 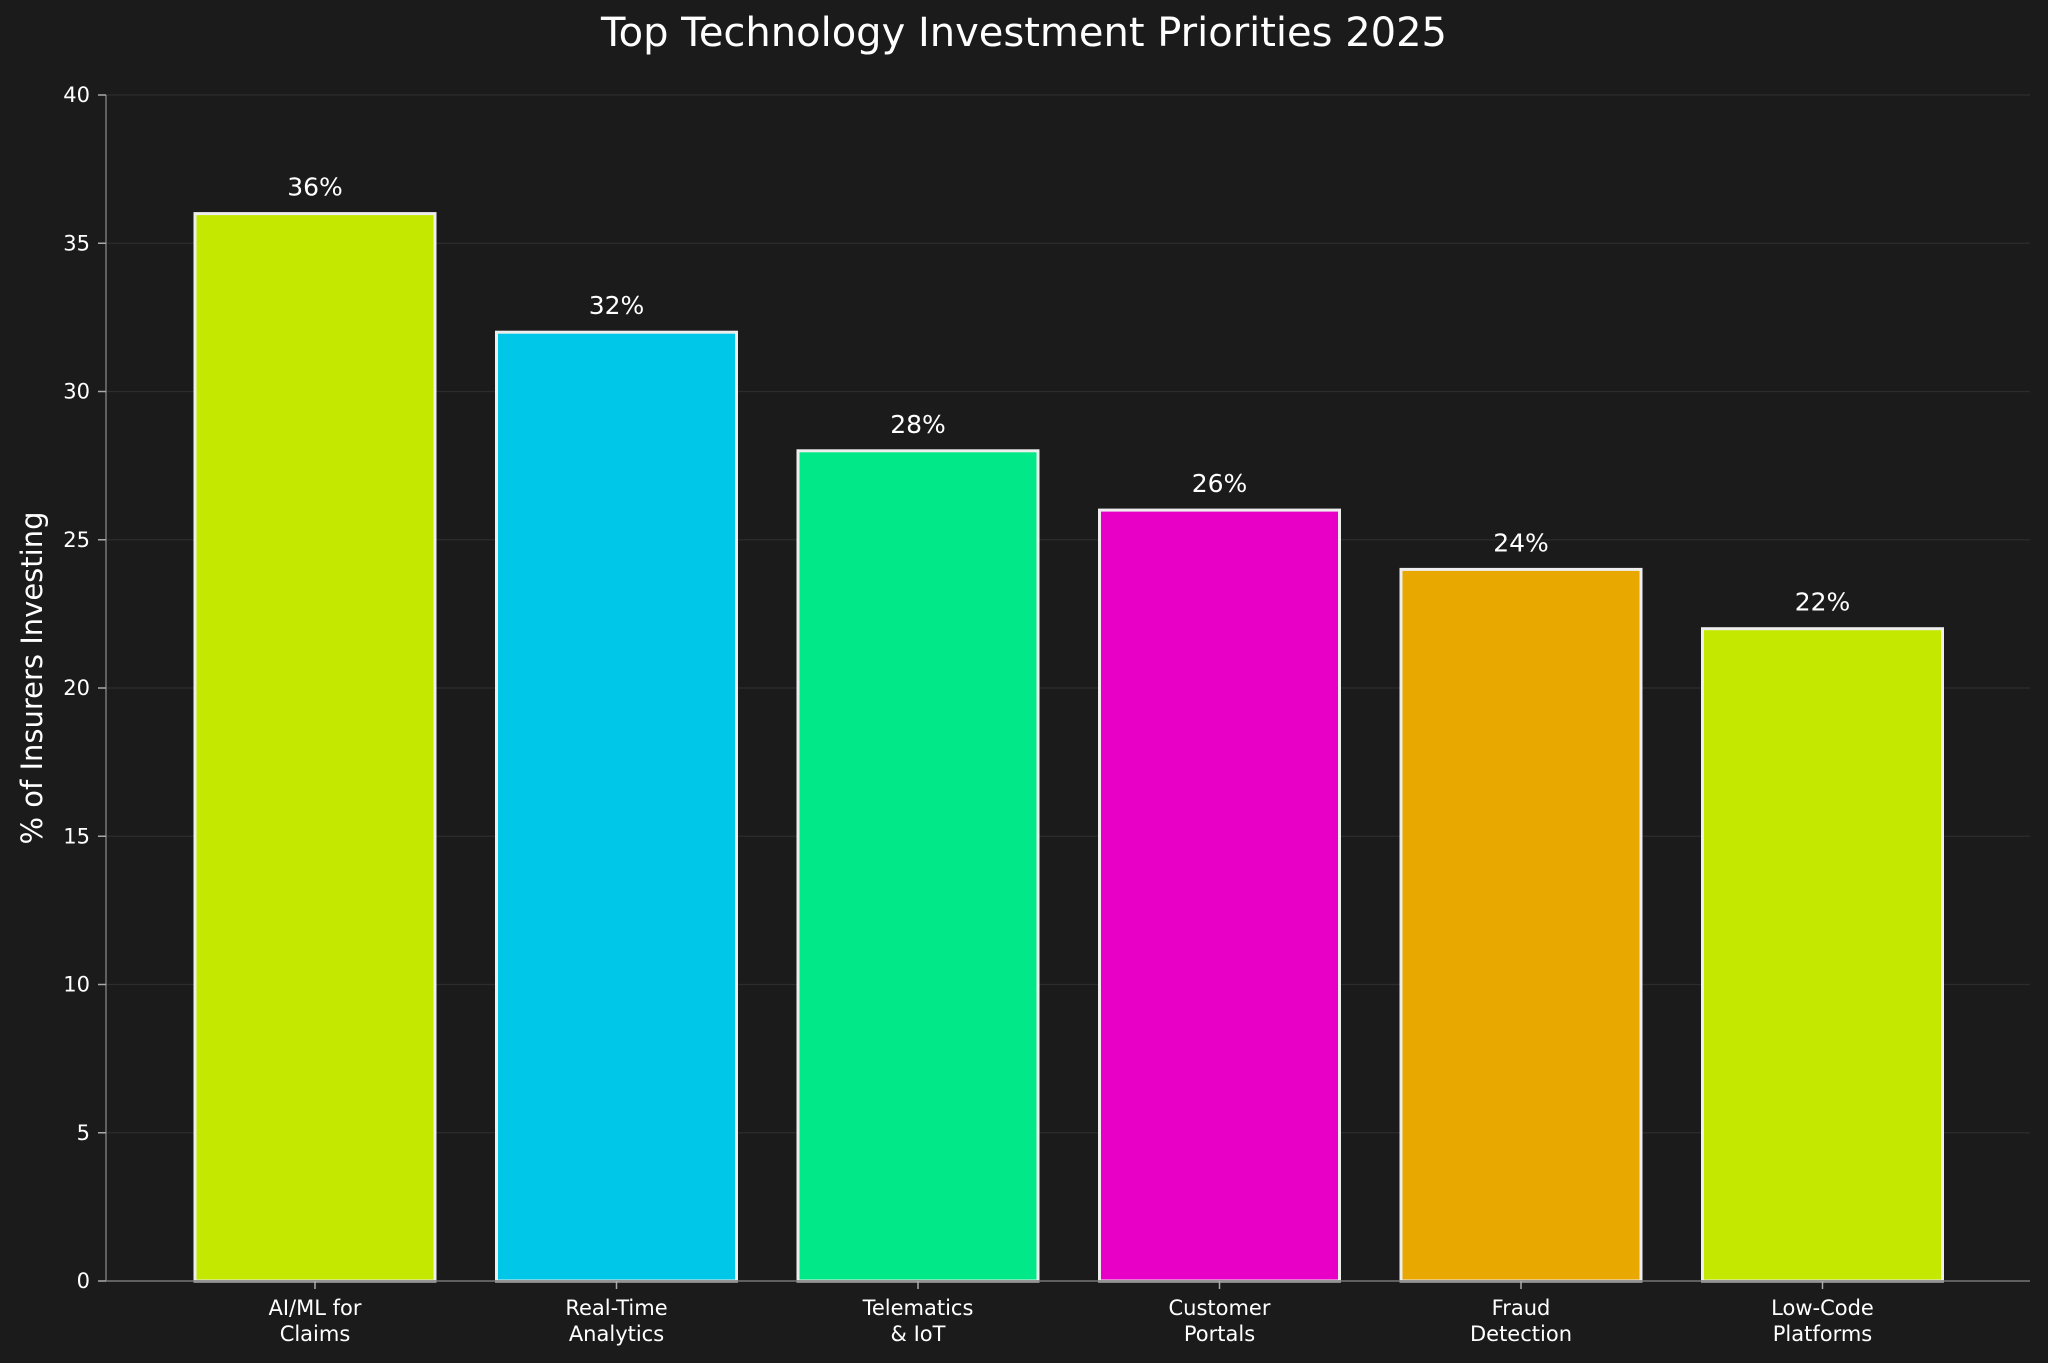 I want to click on y-tick-label: 0, so click(x=83, y=1281).